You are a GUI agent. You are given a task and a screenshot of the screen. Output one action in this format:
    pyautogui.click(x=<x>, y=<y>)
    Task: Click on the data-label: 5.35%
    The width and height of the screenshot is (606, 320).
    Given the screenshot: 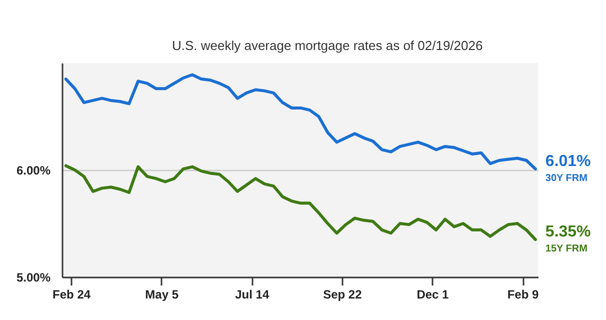 What is the action you would take?
    pyautogui.click(x=568, y=232)
    